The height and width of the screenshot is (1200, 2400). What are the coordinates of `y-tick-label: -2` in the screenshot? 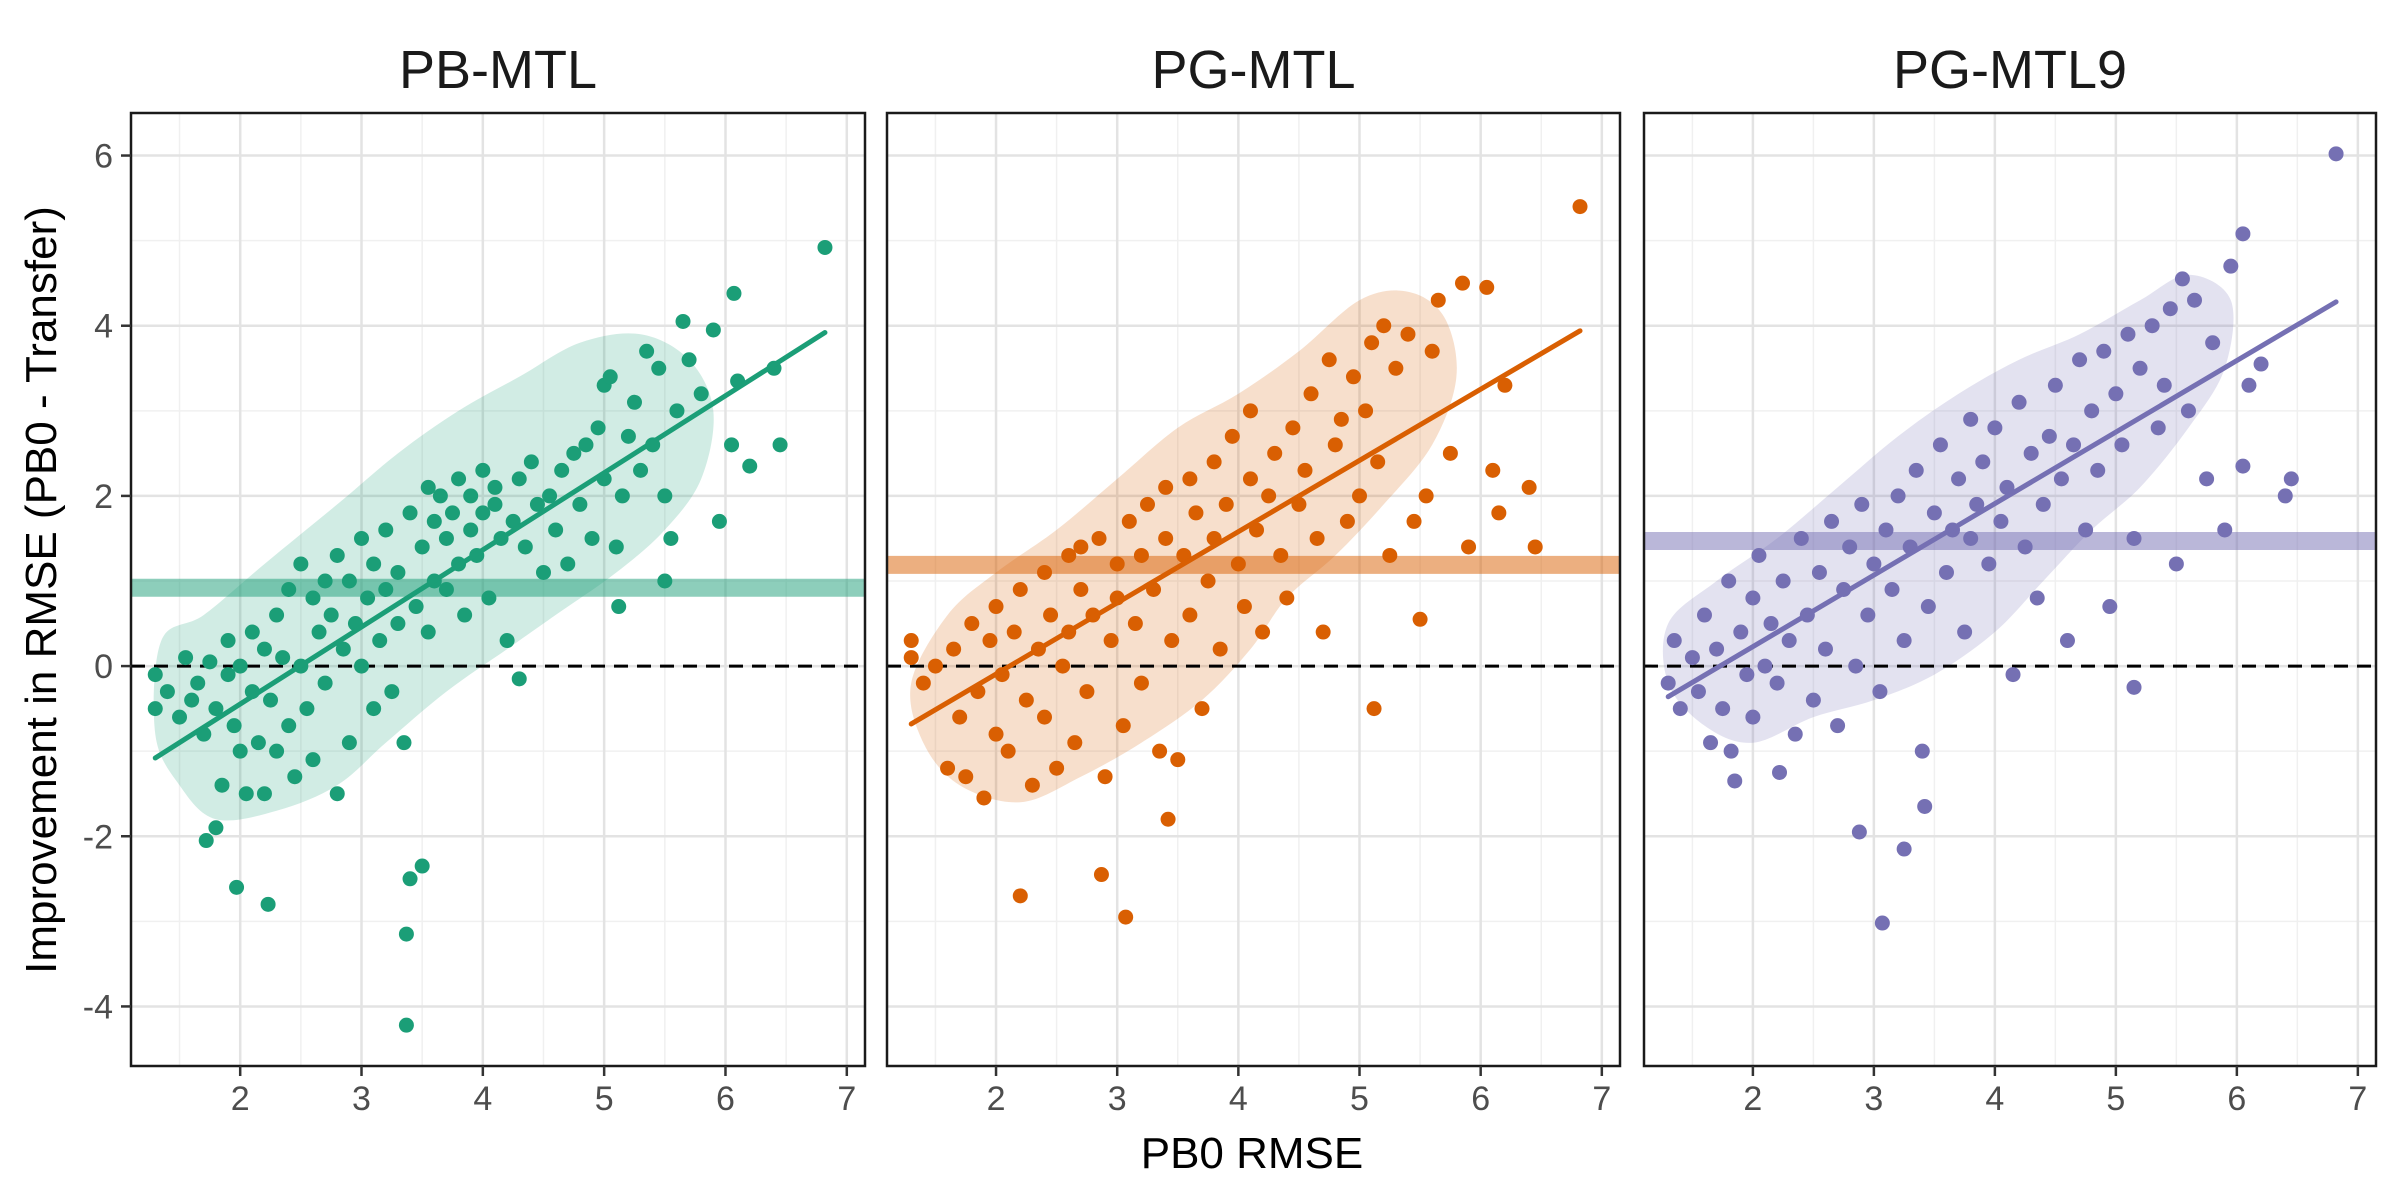 It's located at (98, 837).